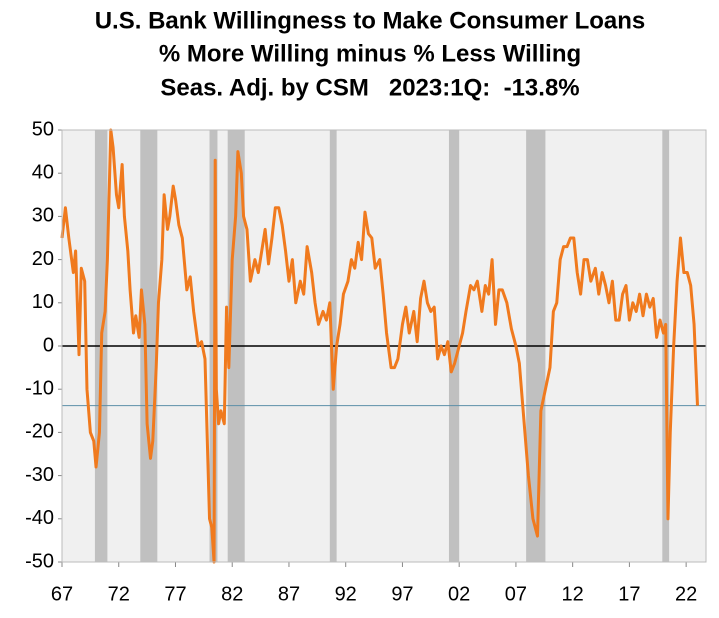 The width and height of the screenshot is (719, 618). I want to click on y-tick-label: 50, so click(43, 129).